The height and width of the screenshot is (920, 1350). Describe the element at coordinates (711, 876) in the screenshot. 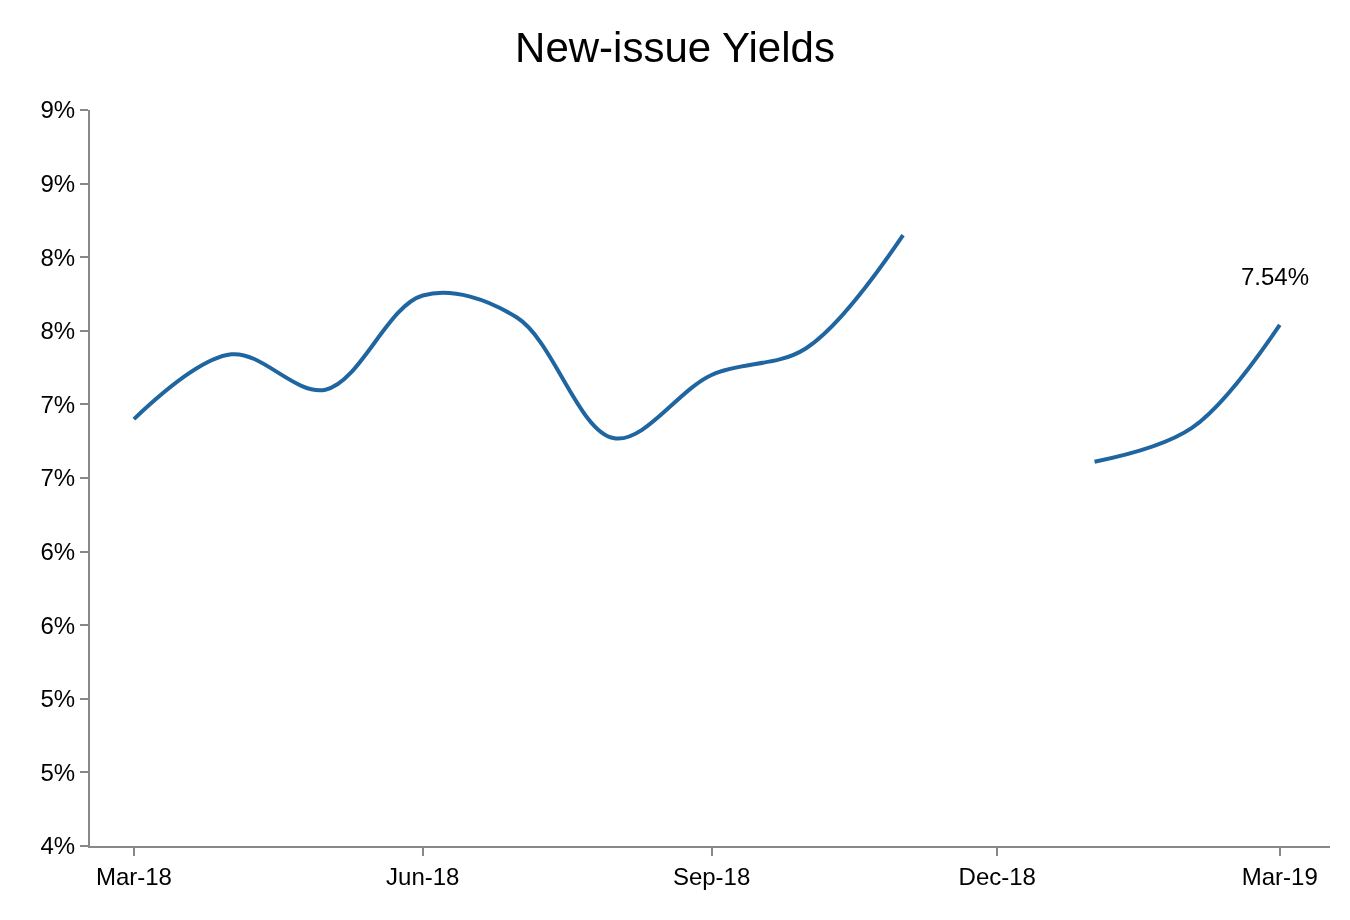

I see `x-tick-label: Sep-18` at that location.